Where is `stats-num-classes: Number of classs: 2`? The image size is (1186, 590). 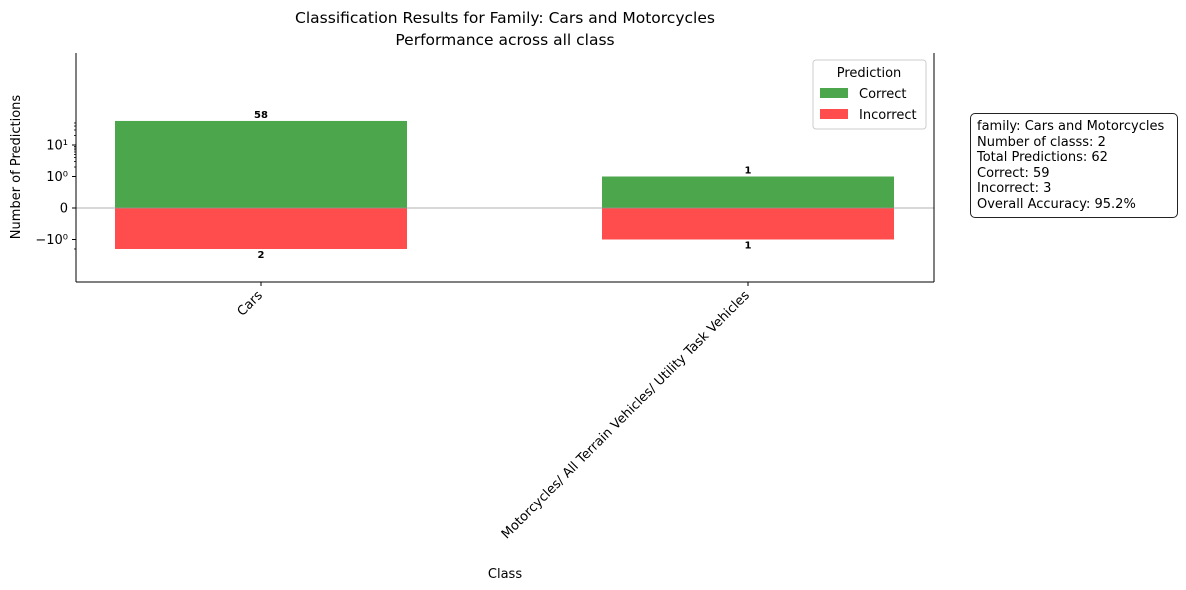 stats-num-classes: Number of classs: 2 is located at coordinates (1041, 142).